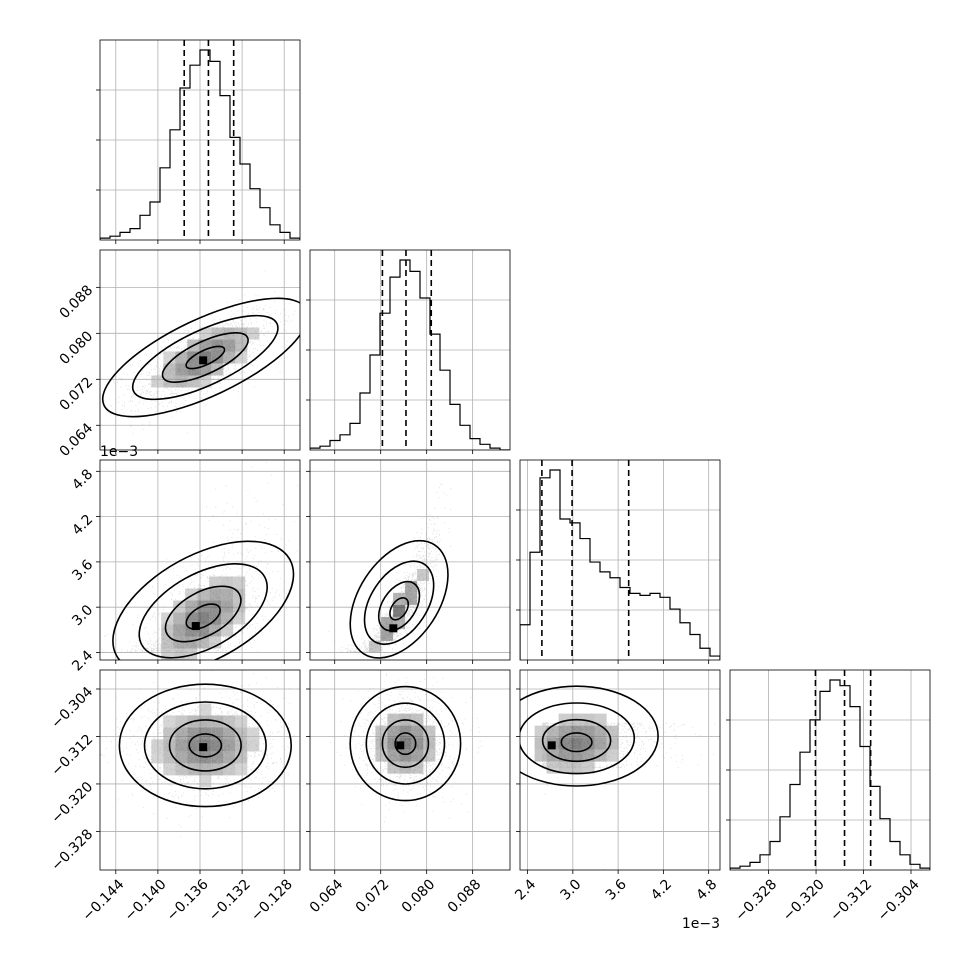 This screenshot has width=970, height=970. I want to click on x-tick-label: 4.8, so click(706, 889).